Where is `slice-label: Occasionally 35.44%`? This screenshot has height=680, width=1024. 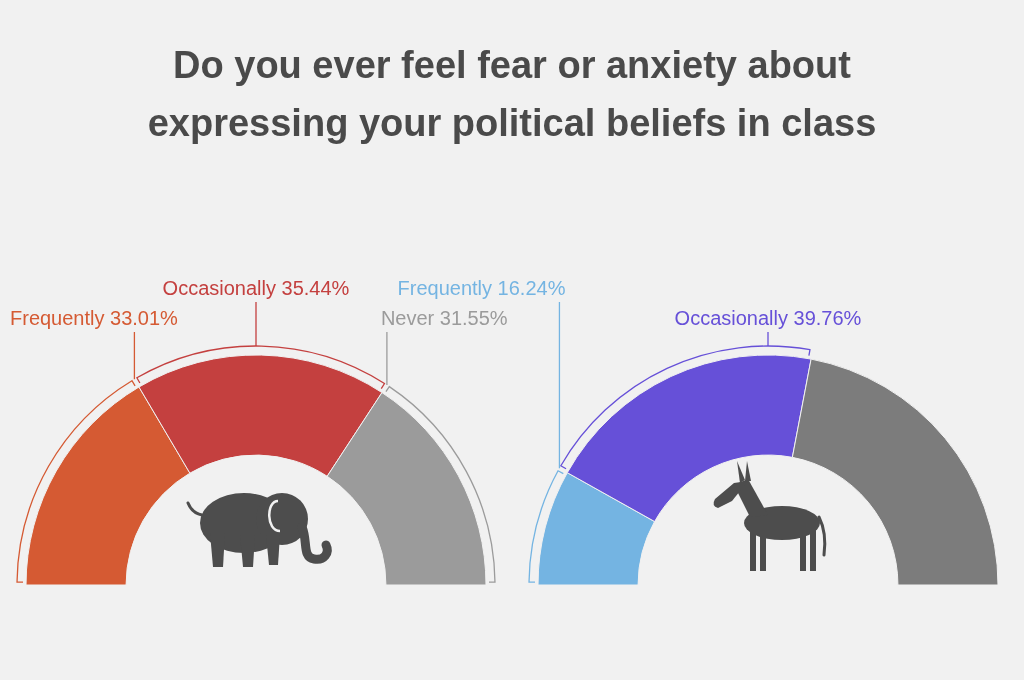
slice-label: Occasionally 35.44% is located at coordinates (256, 288).